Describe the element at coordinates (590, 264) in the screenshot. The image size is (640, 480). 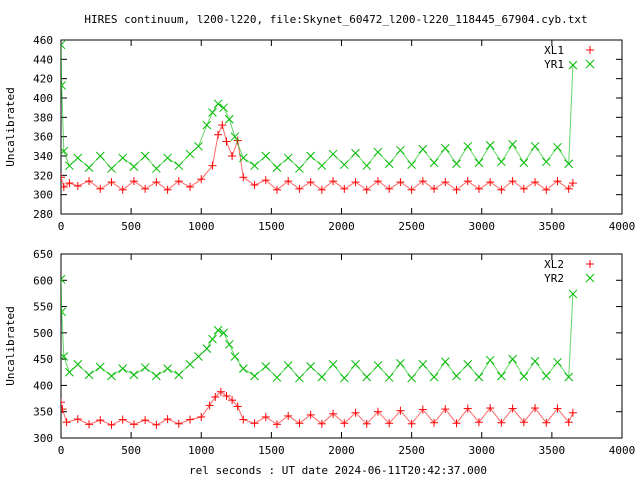
I see `legend-marker` at that location.